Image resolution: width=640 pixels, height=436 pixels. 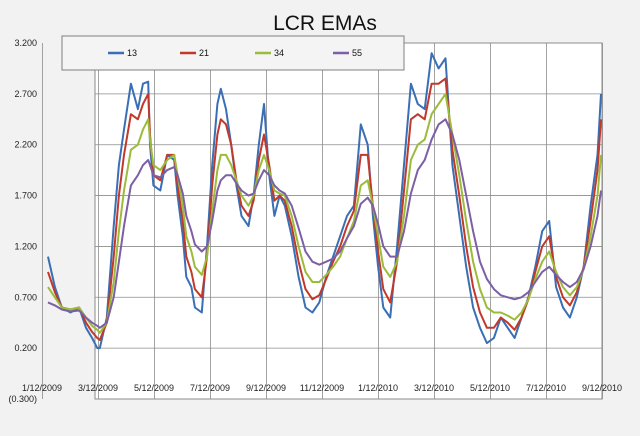 I want to click on chart-title: LCR EMAs, so click(x=325, y=23).